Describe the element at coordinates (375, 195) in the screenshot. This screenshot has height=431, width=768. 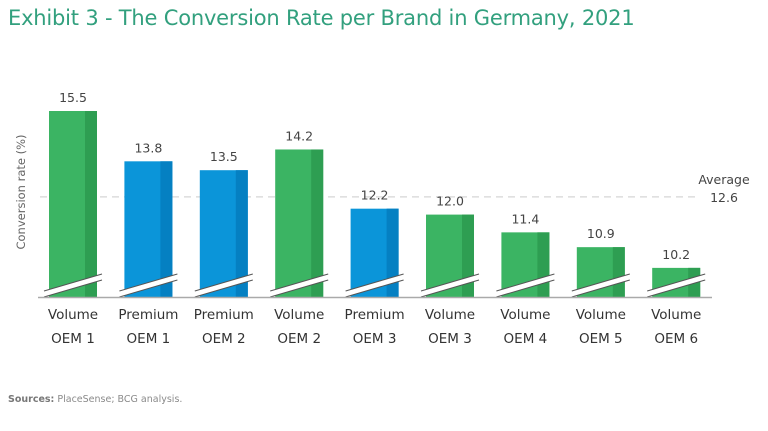
I see `data-label: 12.2` at that location.